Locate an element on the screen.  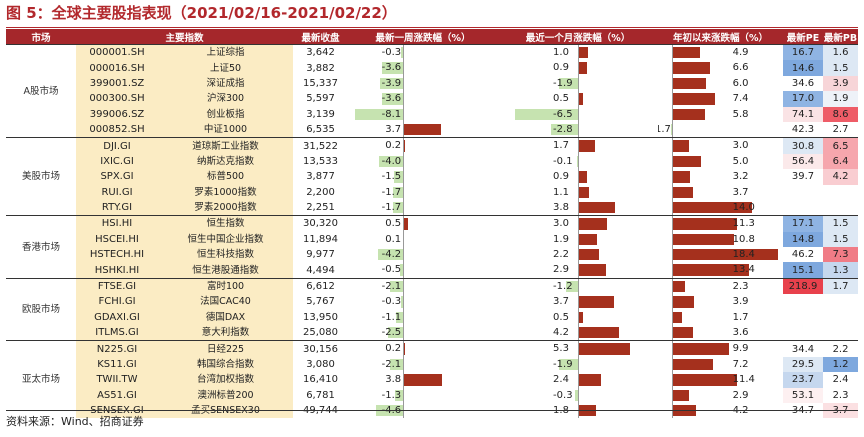
month-value: -2.8 is located at coordinates (563, 129).